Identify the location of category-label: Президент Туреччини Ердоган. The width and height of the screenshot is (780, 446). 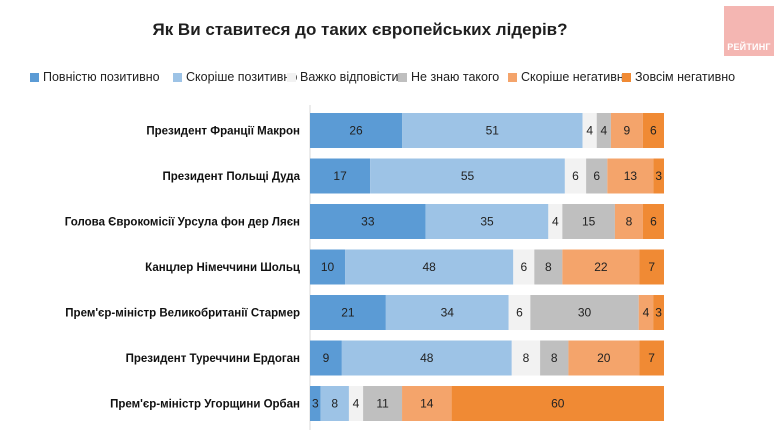
(213, 359).